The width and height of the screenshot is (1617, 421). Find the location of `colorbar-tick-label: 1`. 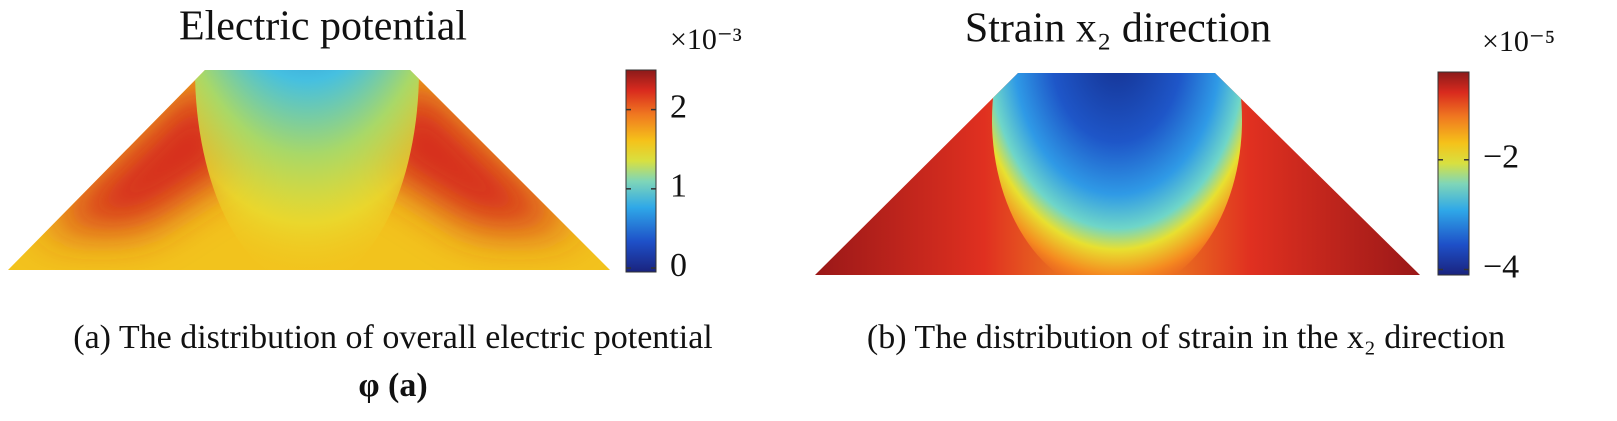

colorbar-tick-label: 1 is located at coordinates (678, 186).